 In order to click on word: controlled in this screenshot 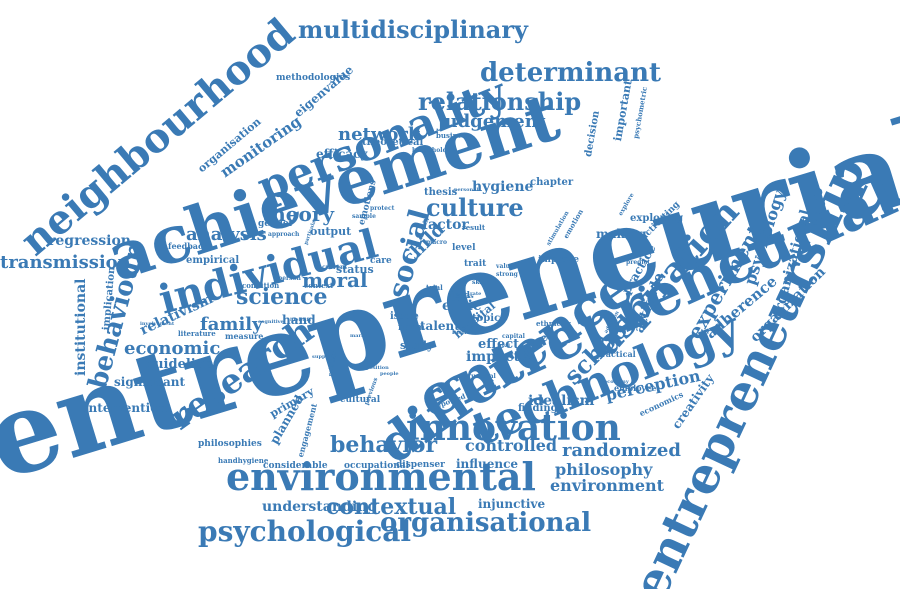, I will do `click(511, 445)`.